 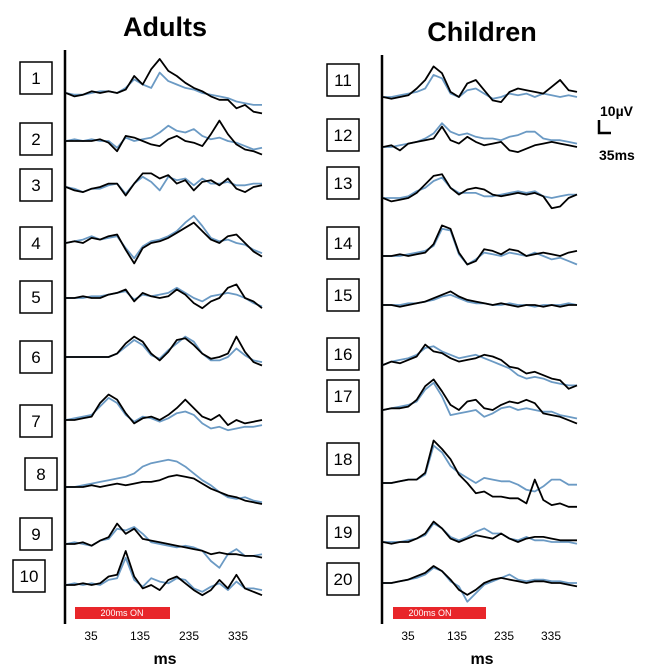 I want to click on adults-trace-5-black, so click(x=164, y=296).